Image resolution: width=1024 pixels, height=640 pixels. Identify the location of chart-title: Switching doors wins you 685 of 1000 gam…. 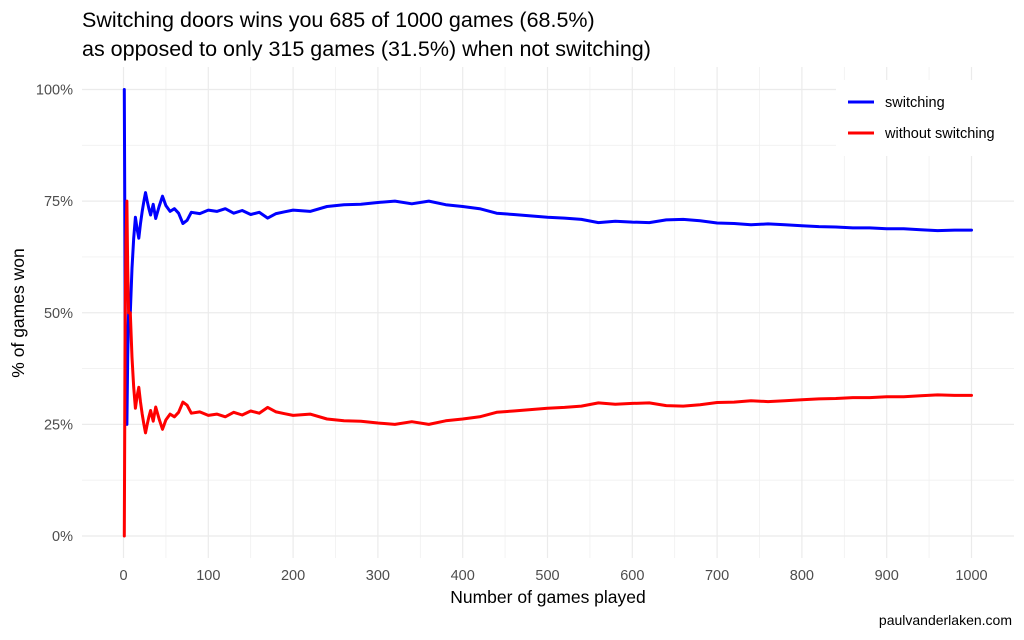
(462, 35).